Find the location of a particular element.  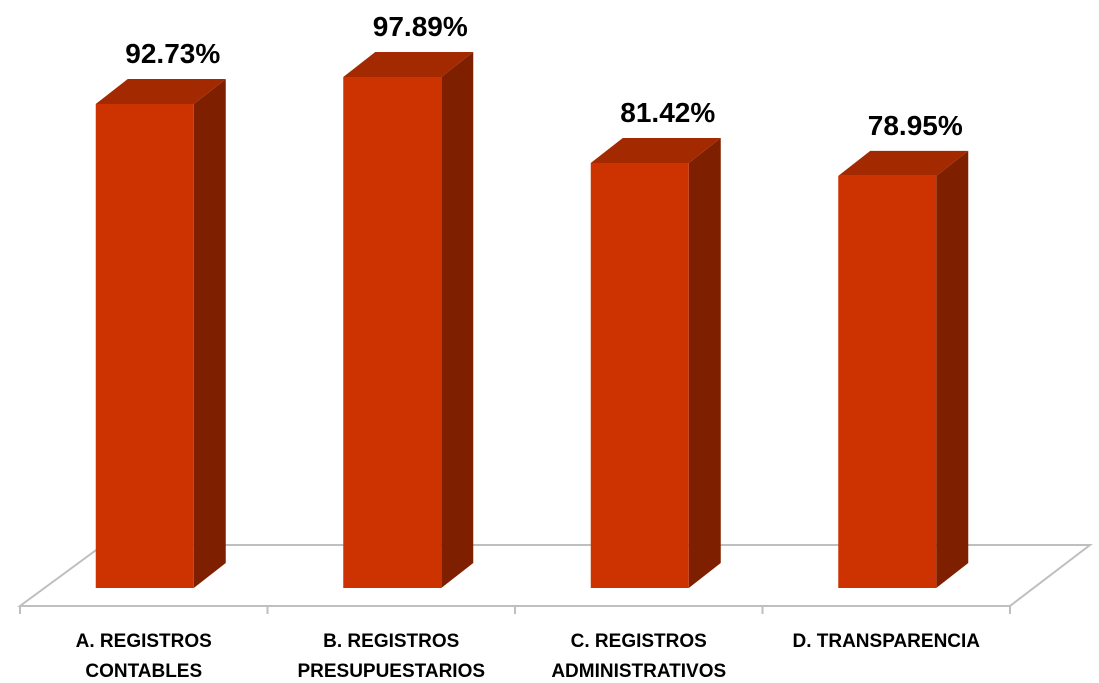

x-tick-label: C. REGISTROS ADMINISTRATIVOS is located at coordinates (638, 656).